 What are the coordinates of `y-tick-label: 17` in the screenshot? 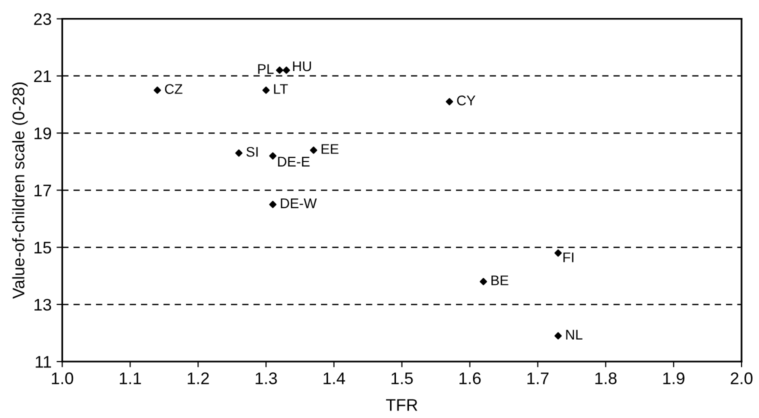 It's located at (42, 190).